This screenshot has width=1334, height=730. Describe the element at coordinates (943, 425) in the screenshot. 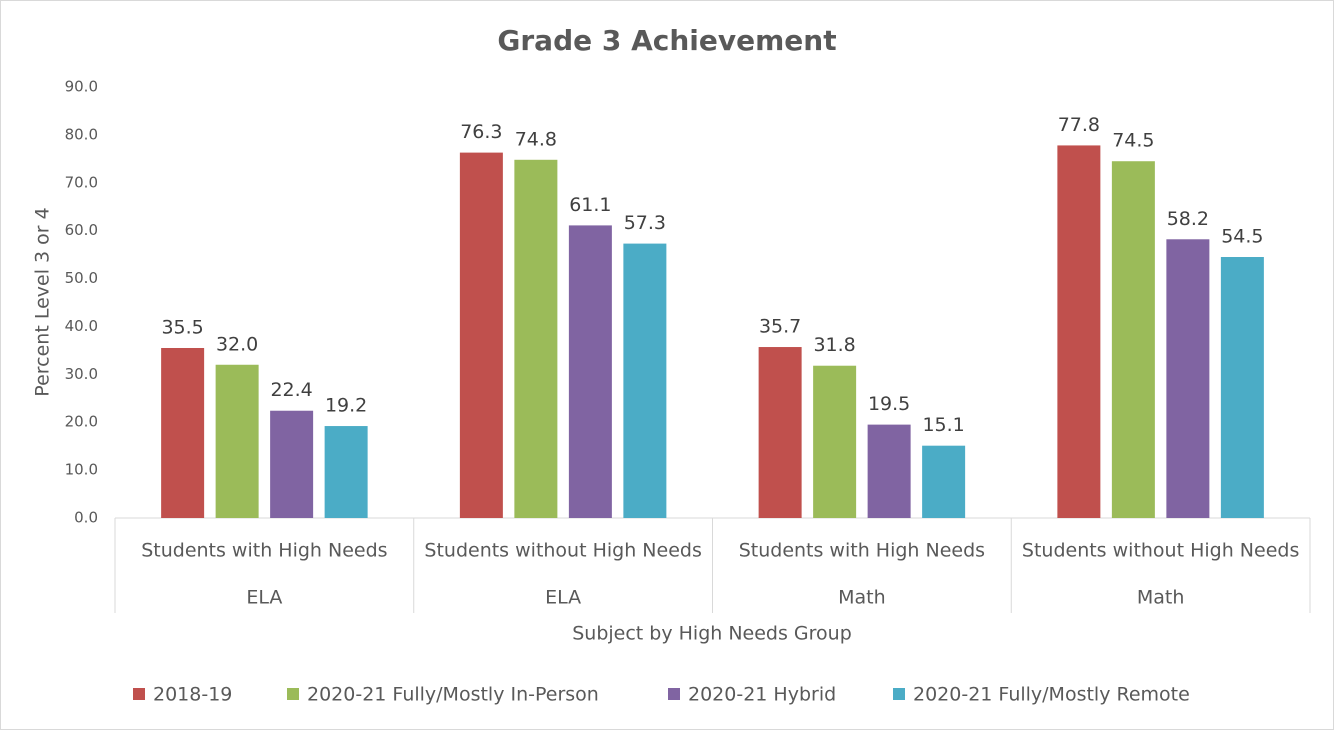

I see `data-label: 15.1` at that location.